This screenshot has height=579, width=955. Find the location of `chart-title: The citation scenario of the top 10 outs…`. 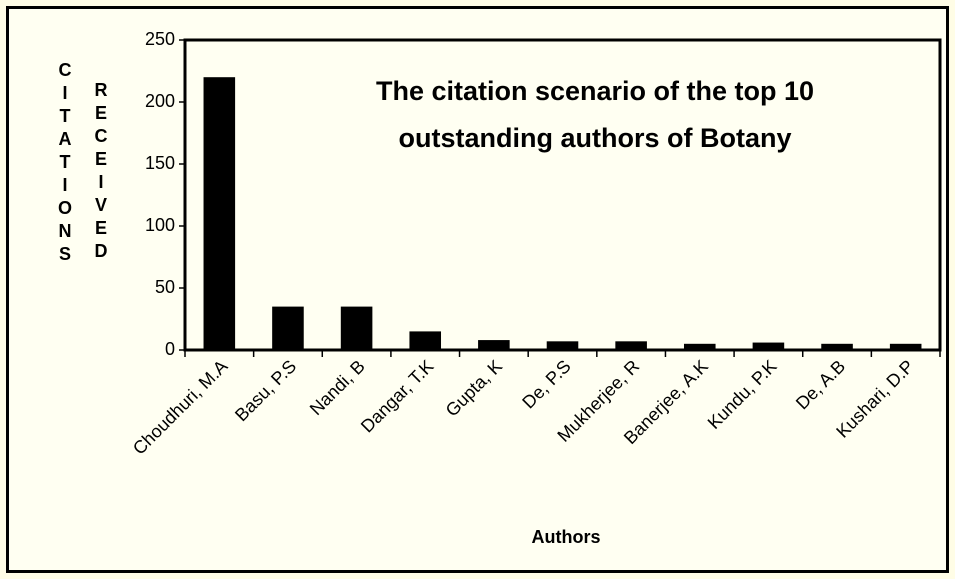

chart-title: The citation scenario of the top 10 outs… is located at coordinates (595, 114).